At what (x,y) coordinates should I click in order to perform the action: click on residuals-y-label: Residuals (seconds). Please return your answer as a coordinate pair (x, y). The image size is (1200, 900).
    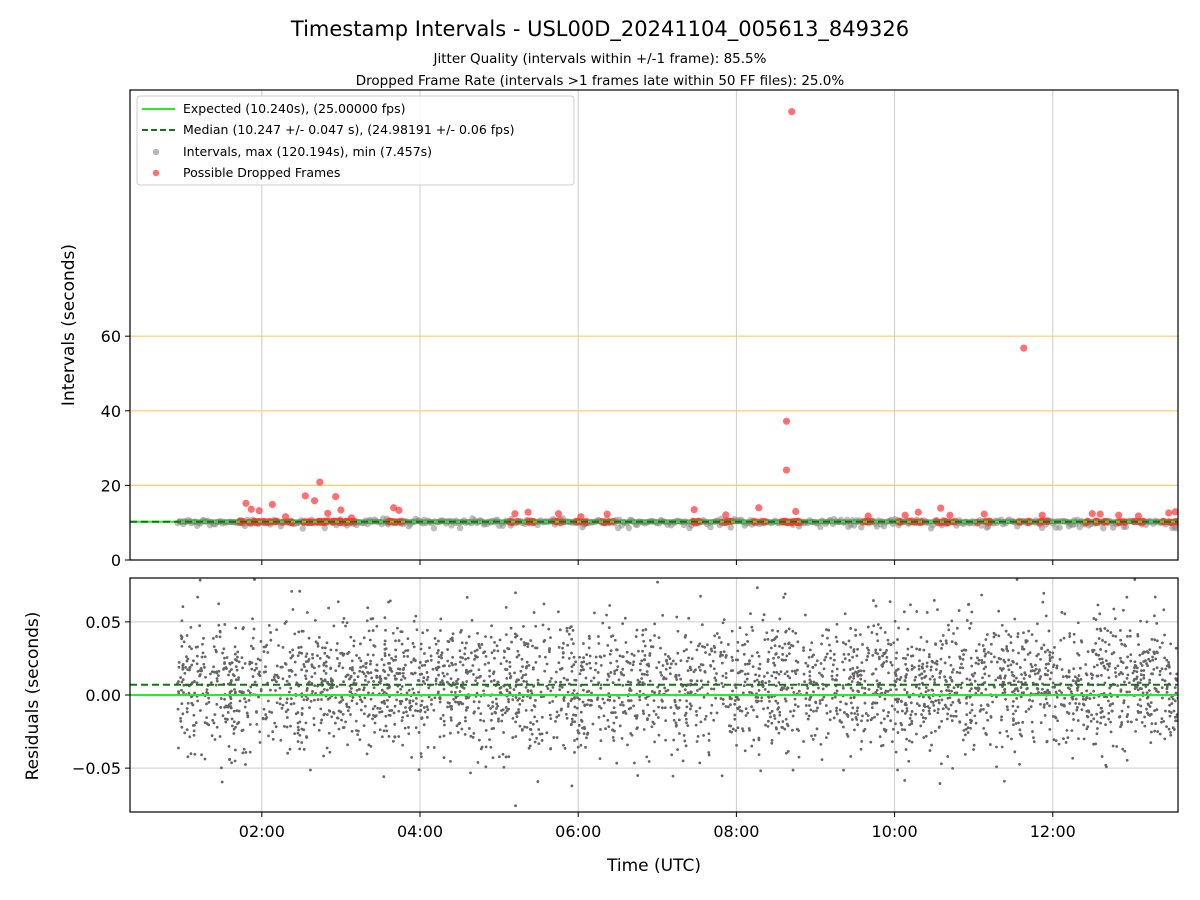
    Looking at the image, I should click on (33, 696).